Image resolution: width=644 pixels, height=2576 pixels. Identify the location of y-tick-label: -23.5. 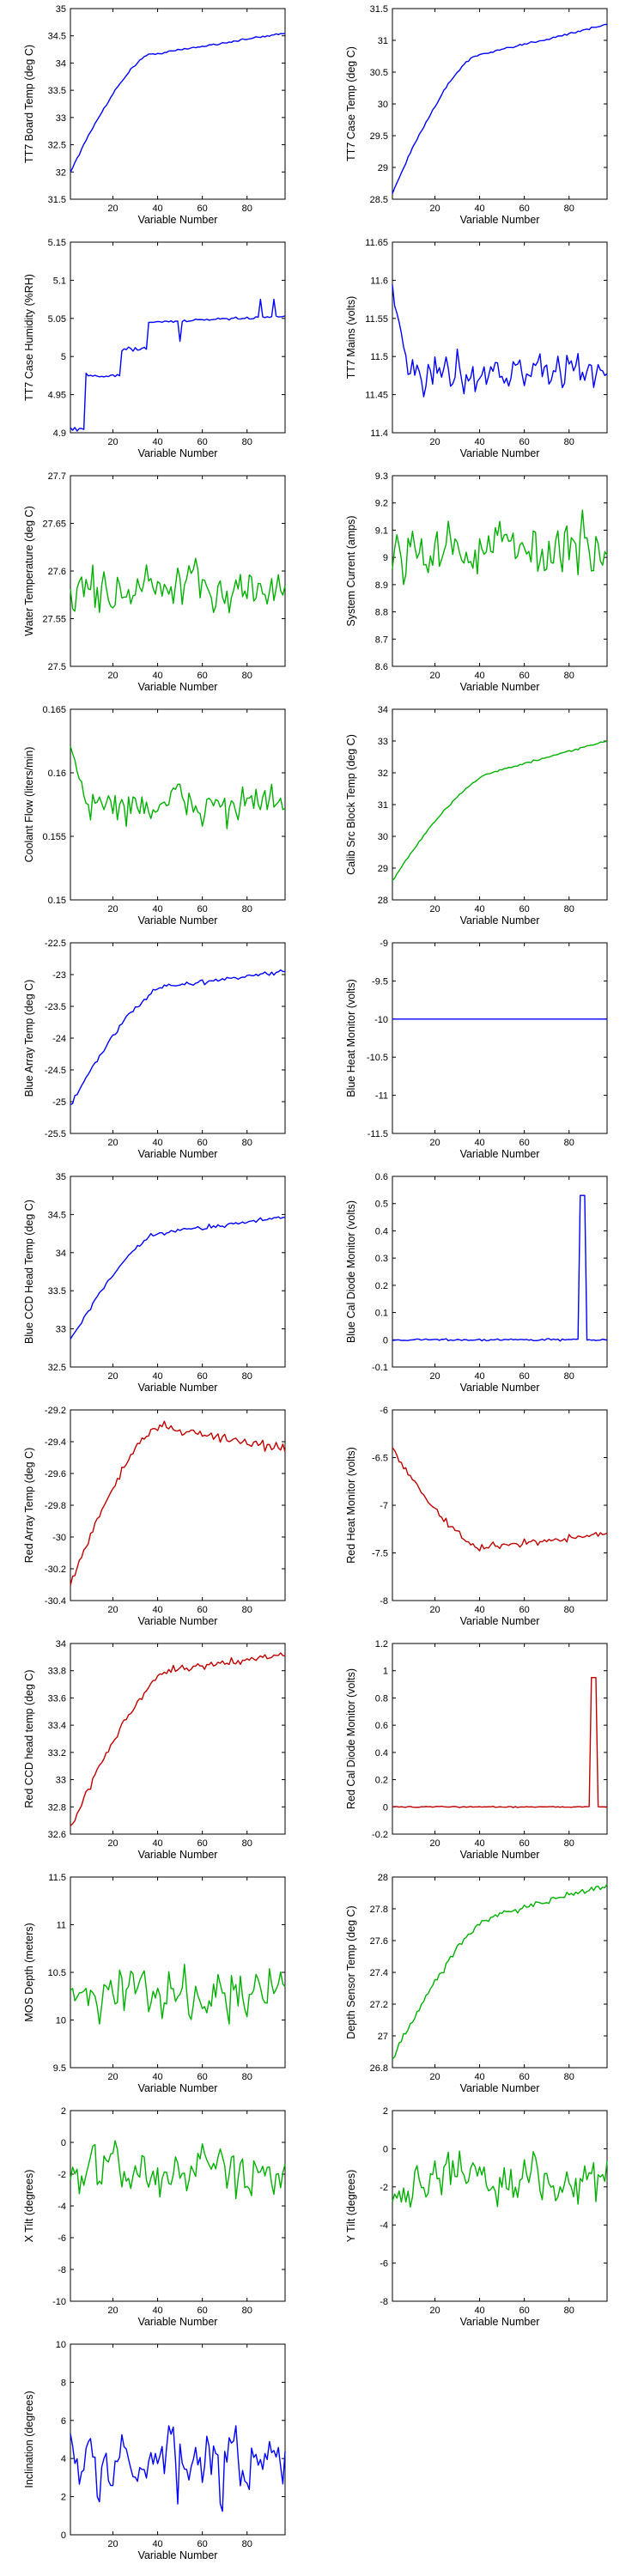
(56, 1007).